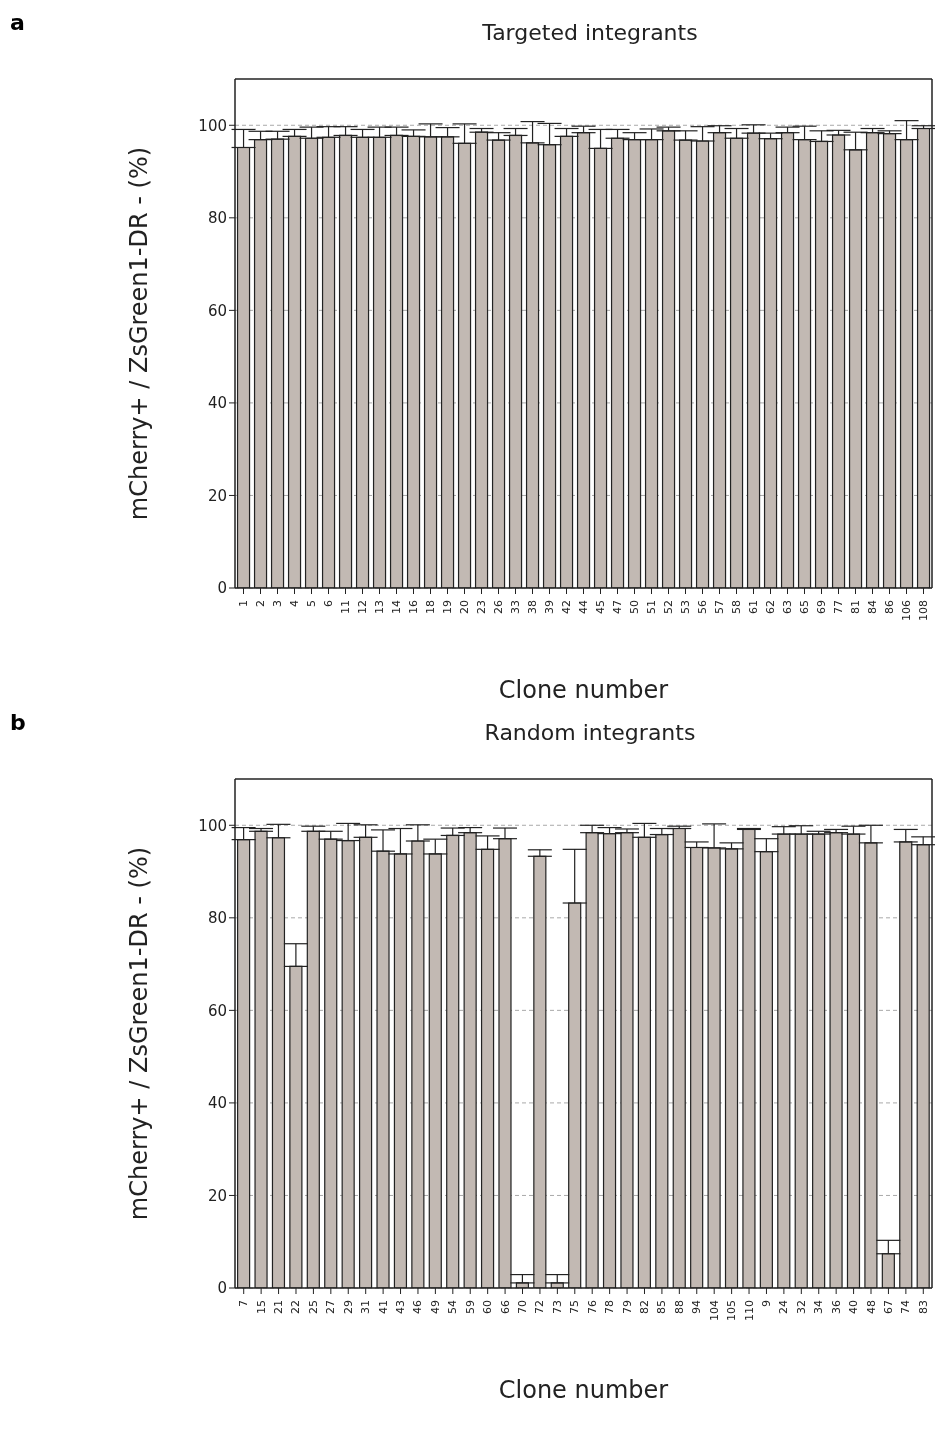 The image size is (935, 1438). Describe the element at coordinates (662, 1307) in the screenshot. I see `x-tick-label: 85` at that location.